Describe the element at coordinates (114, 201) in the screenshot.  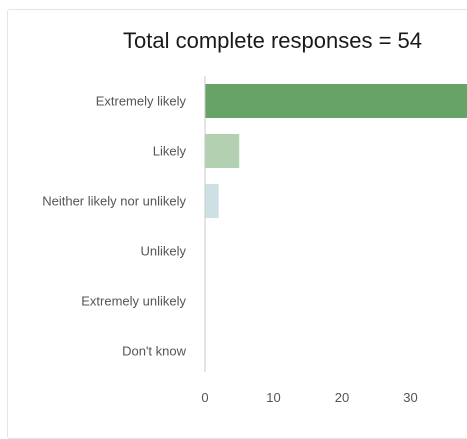
I see `category-label: Neither likely nor unlikely` at that location.